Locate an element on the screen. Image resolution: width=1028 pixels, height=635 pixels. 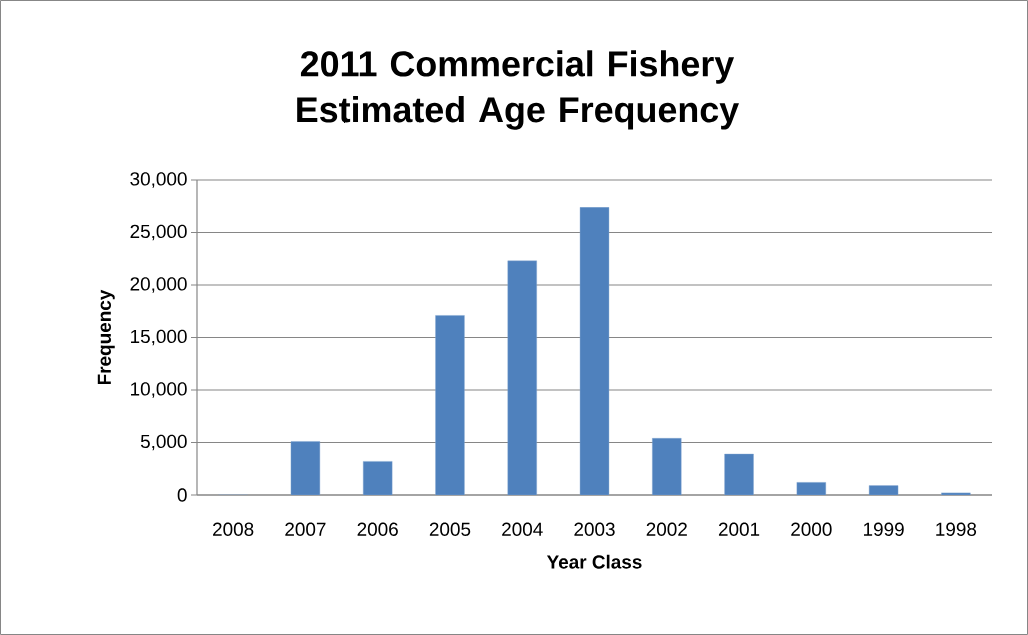
y-tick-label: 20,000 is located at coordinates (158, 285).